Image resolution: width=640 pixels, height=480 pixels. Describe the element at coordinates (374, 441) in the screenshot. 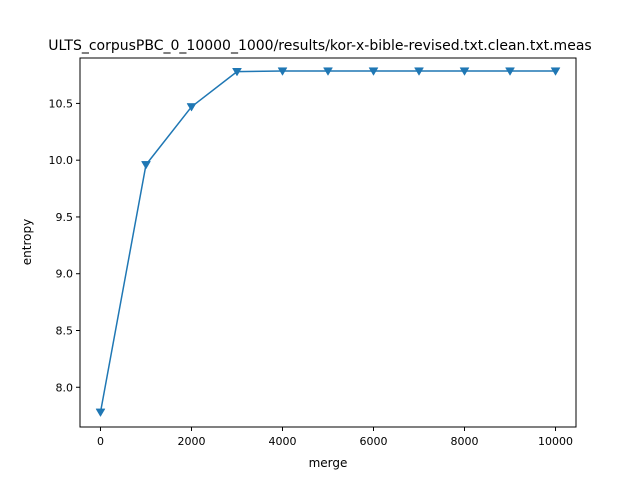

I see `x-tick-label: 6000` at that location.